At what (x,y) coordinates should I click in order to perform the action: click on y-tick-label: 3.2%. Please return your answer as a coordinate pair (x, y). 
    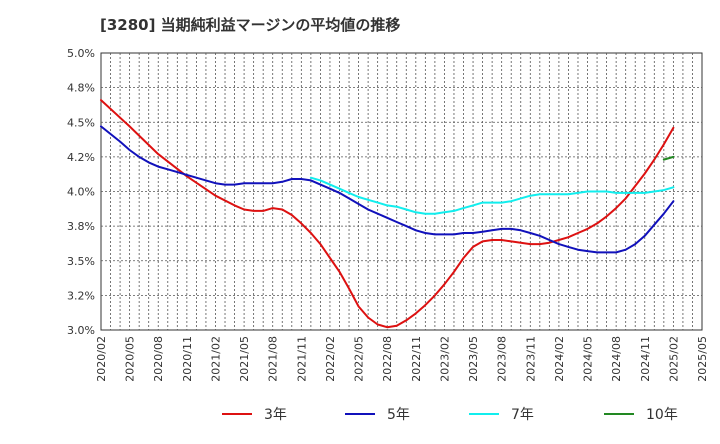
    Looking at the image, I should click on (81, 295).